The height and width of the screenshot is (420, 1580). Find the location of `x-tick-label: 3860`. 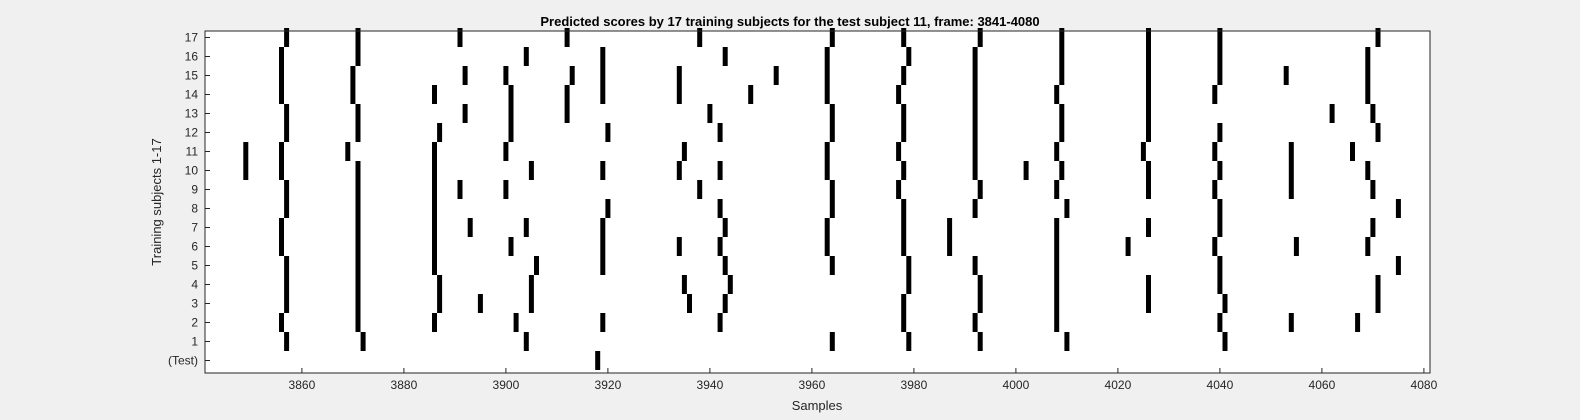

x-tick-label: 3860 is located at coordinates (302, 385).